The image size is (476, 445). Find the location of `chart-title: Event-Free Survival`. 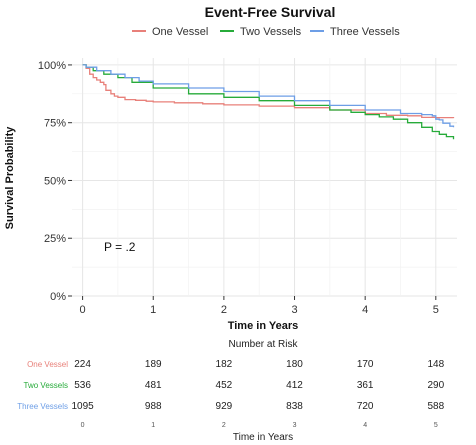

chart-title: Event-Free Survival is located at coordinates (270, 12).